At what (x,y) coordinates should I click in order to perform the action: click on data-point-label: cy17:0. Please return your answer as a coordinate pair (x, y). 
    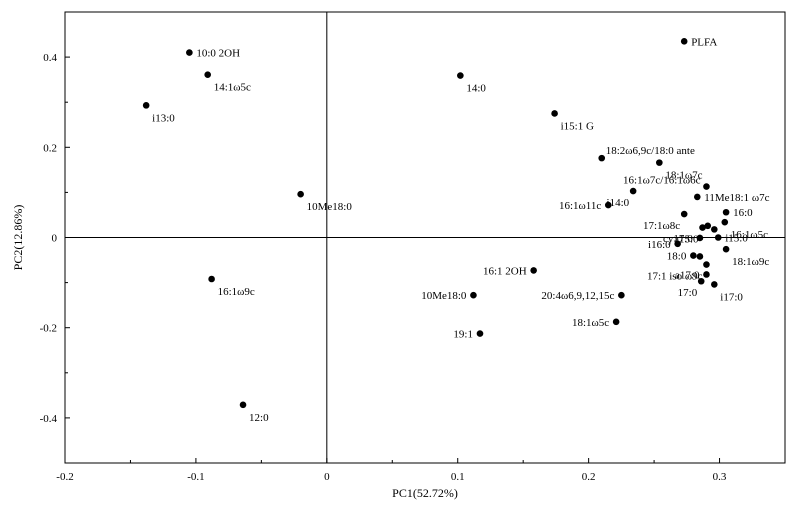
    Looking at the image, I should click on (678, 239).